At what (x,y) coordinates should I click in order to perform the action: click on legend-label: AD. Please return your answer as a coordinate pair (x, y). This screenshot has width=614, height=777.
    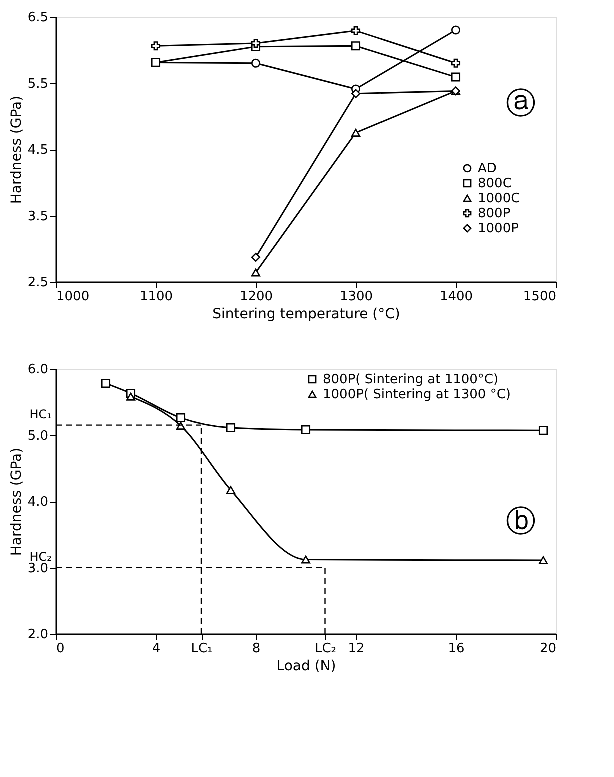
    Looking at the image, I should click on (487, 169).